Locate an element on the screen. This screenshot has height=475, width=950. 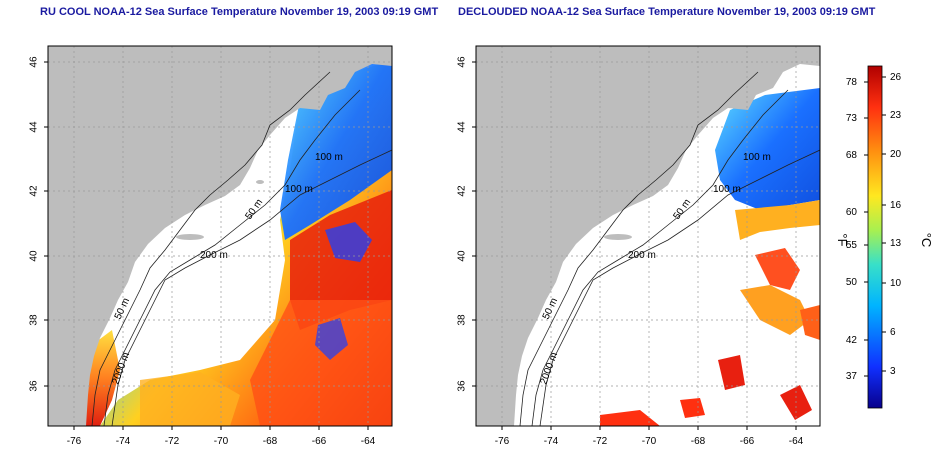
colorbar-c-tick-label: 20 is located at coordinates (896, 154).